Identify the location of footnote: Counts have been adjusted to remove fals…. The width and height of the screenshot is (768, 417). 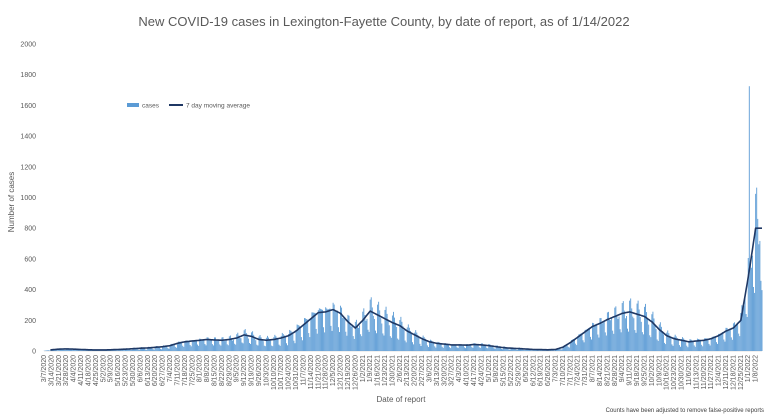
(685, 411).